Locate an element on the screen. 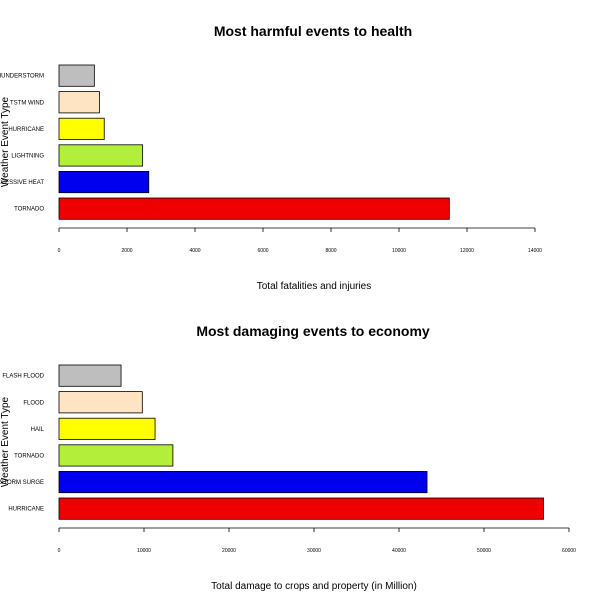 The height and width of the screenshot is (600, 600). x-axis: 0 10000 20000 30000 40000 50000 60000 is located at coordinates (317, 540).